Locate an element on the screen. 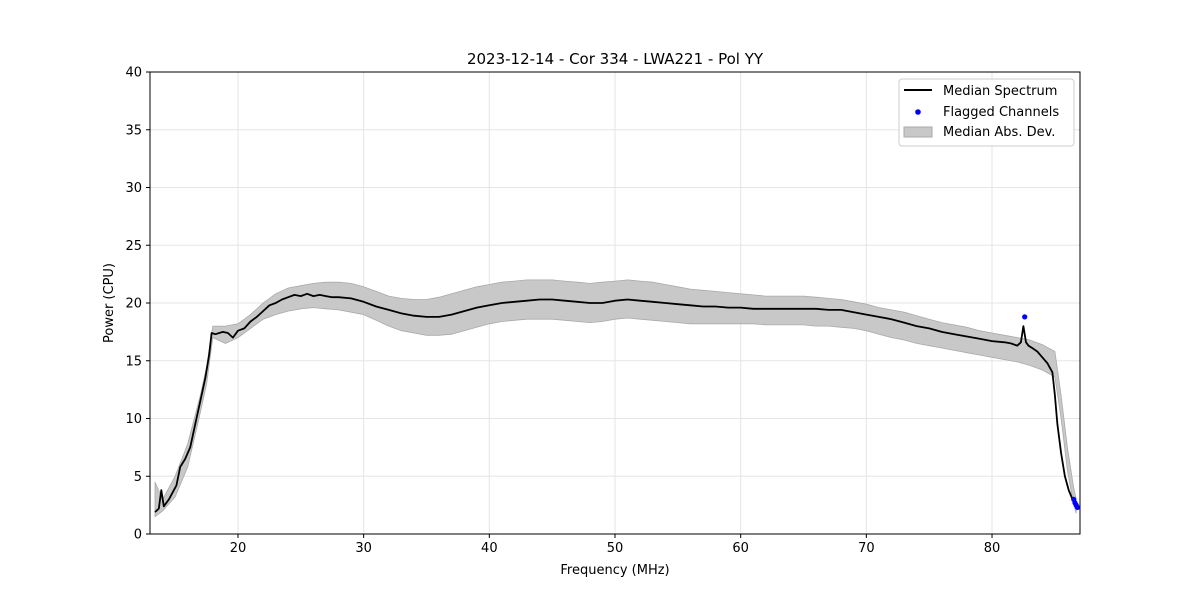  y-tick-label: 20 is located at coordinates (133, 304).